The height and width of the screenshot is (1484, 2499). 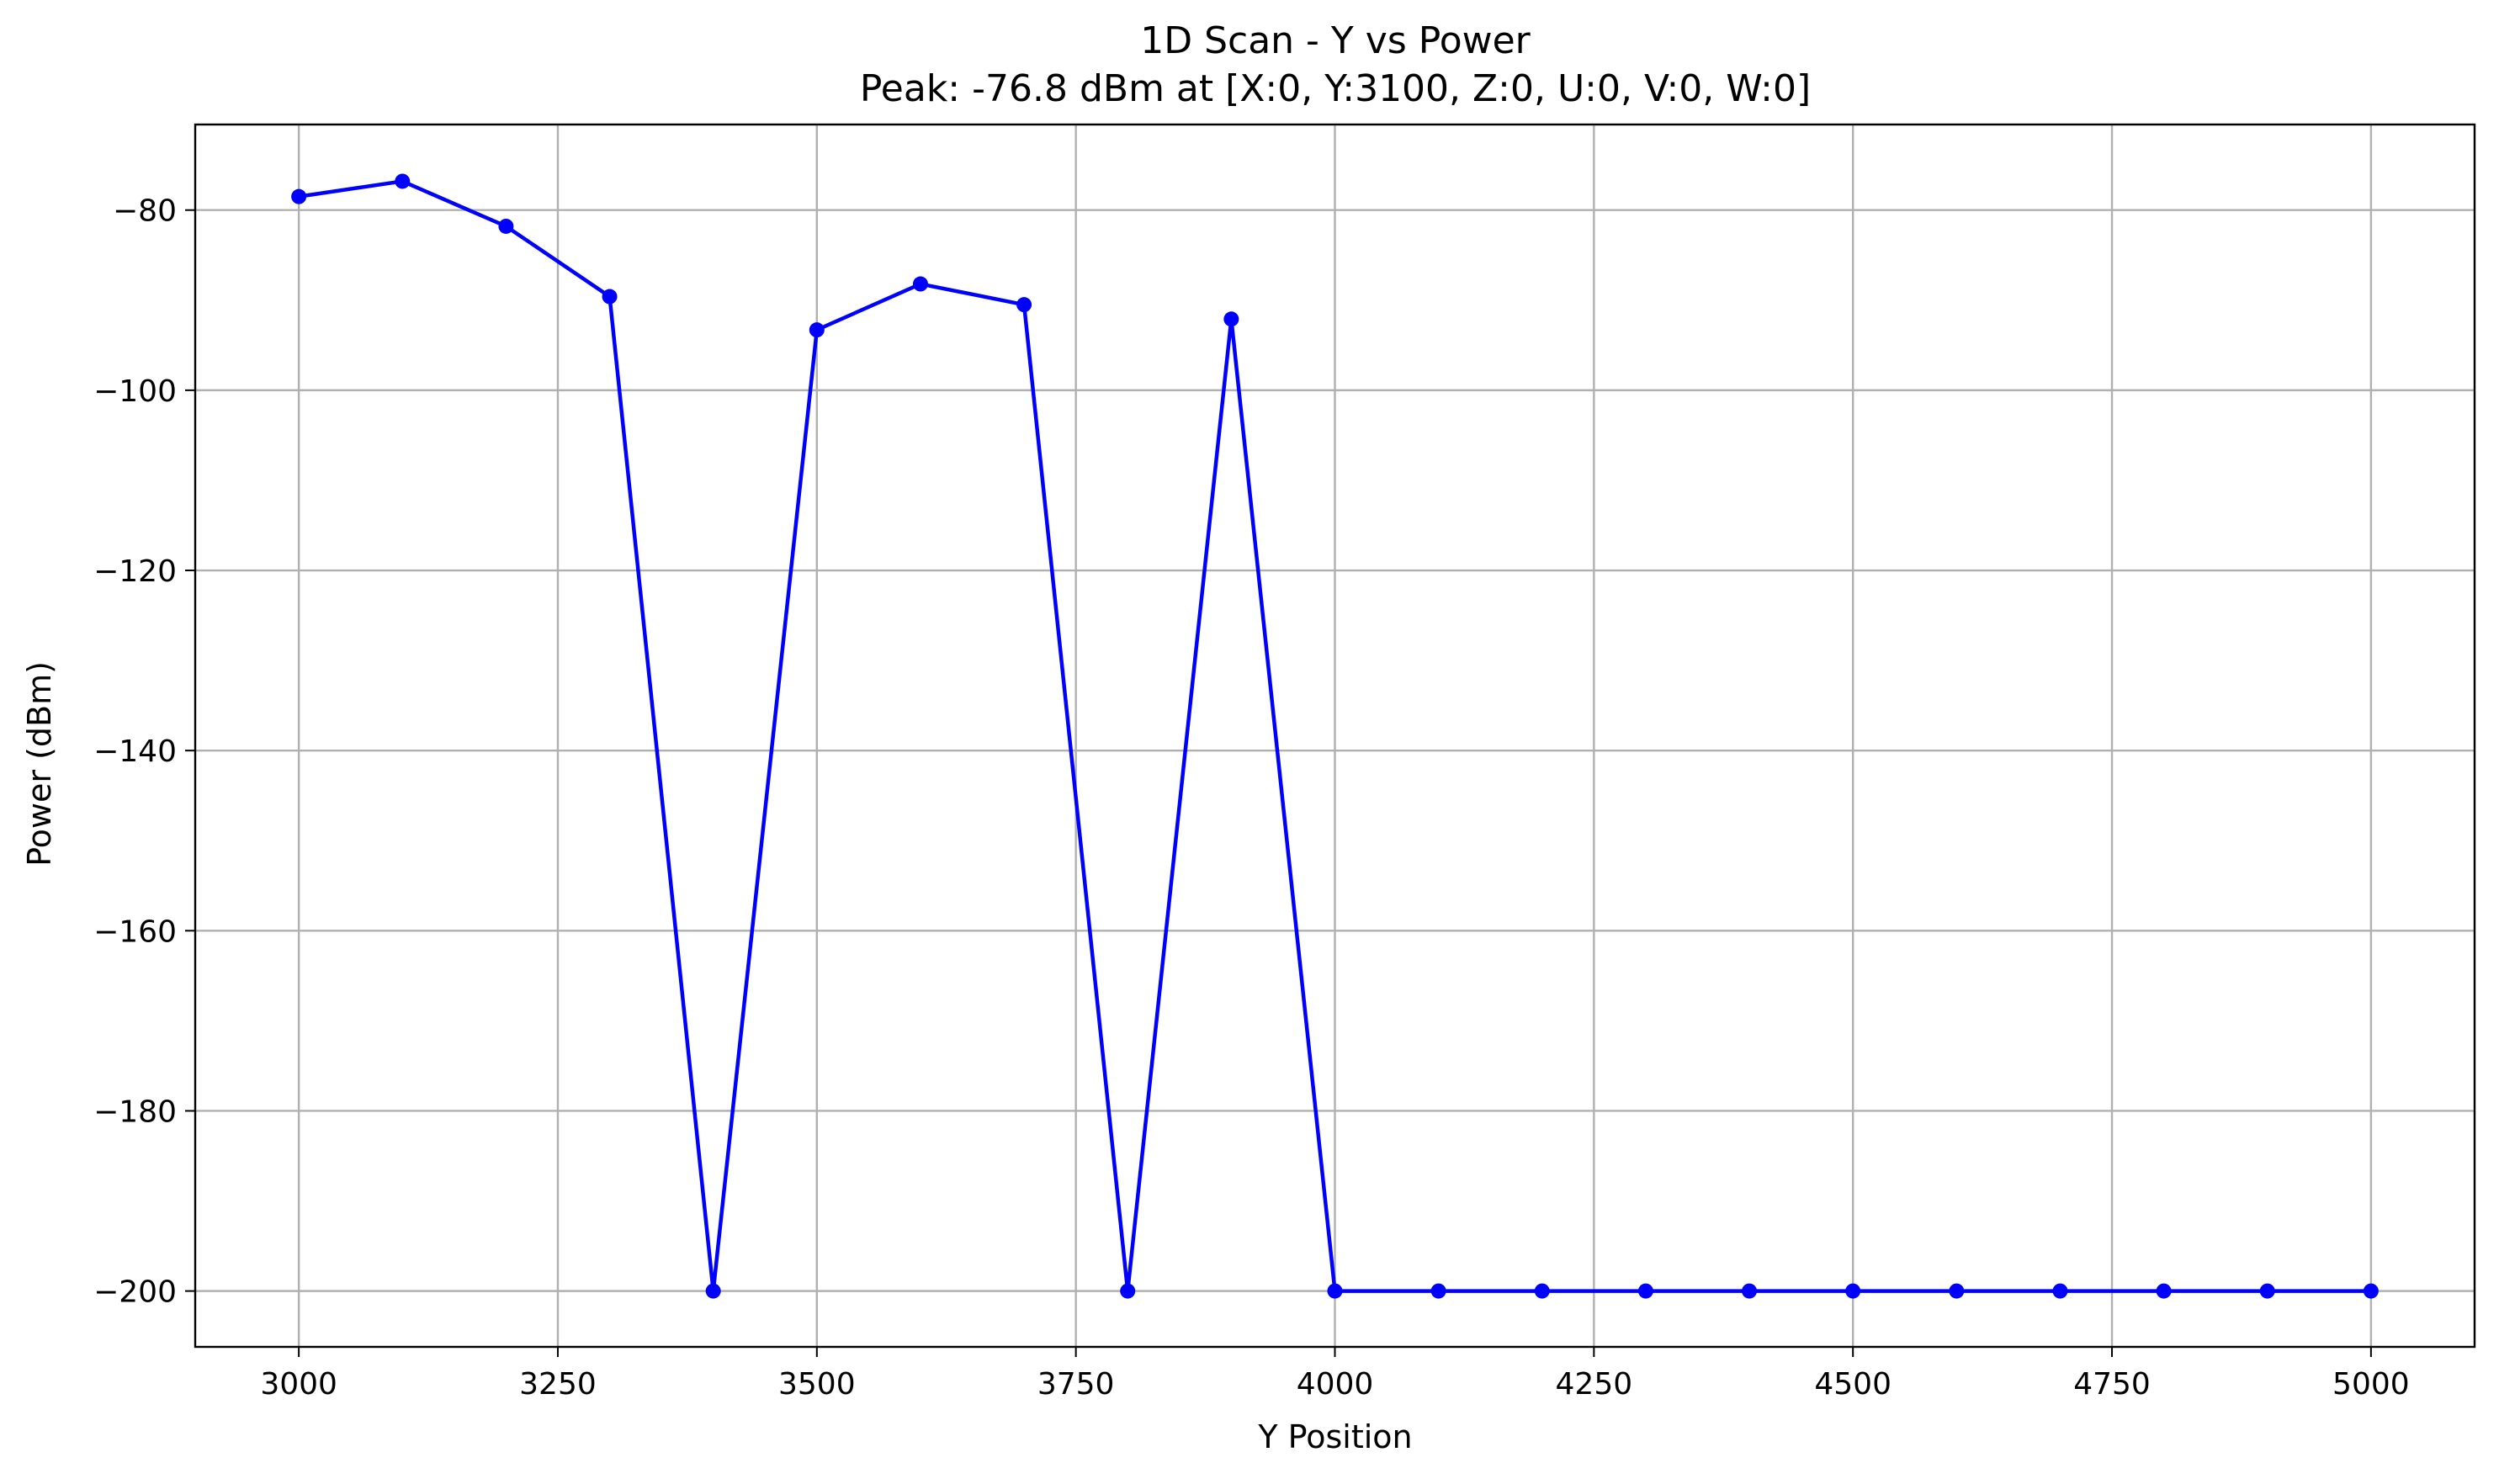 What do you see at coordinates (558, 1384) in the screenshot?
I see `x-tick-label: 3250` at bounding box center [558, 1384].